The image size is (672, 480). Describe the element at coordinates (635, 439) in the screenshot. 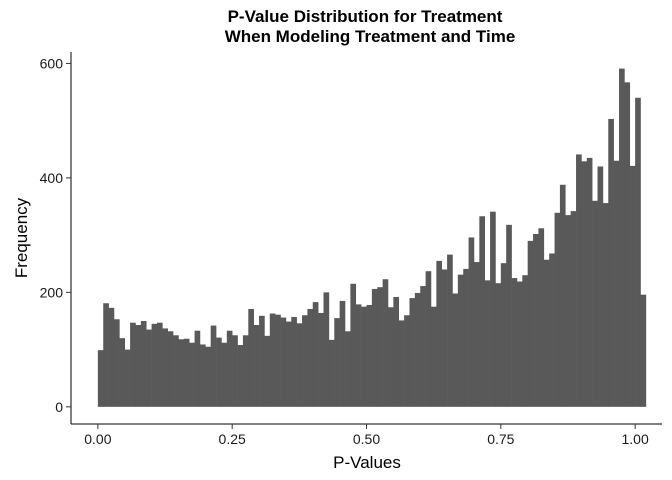

I see `x-tick-label: 1.00` at that location.